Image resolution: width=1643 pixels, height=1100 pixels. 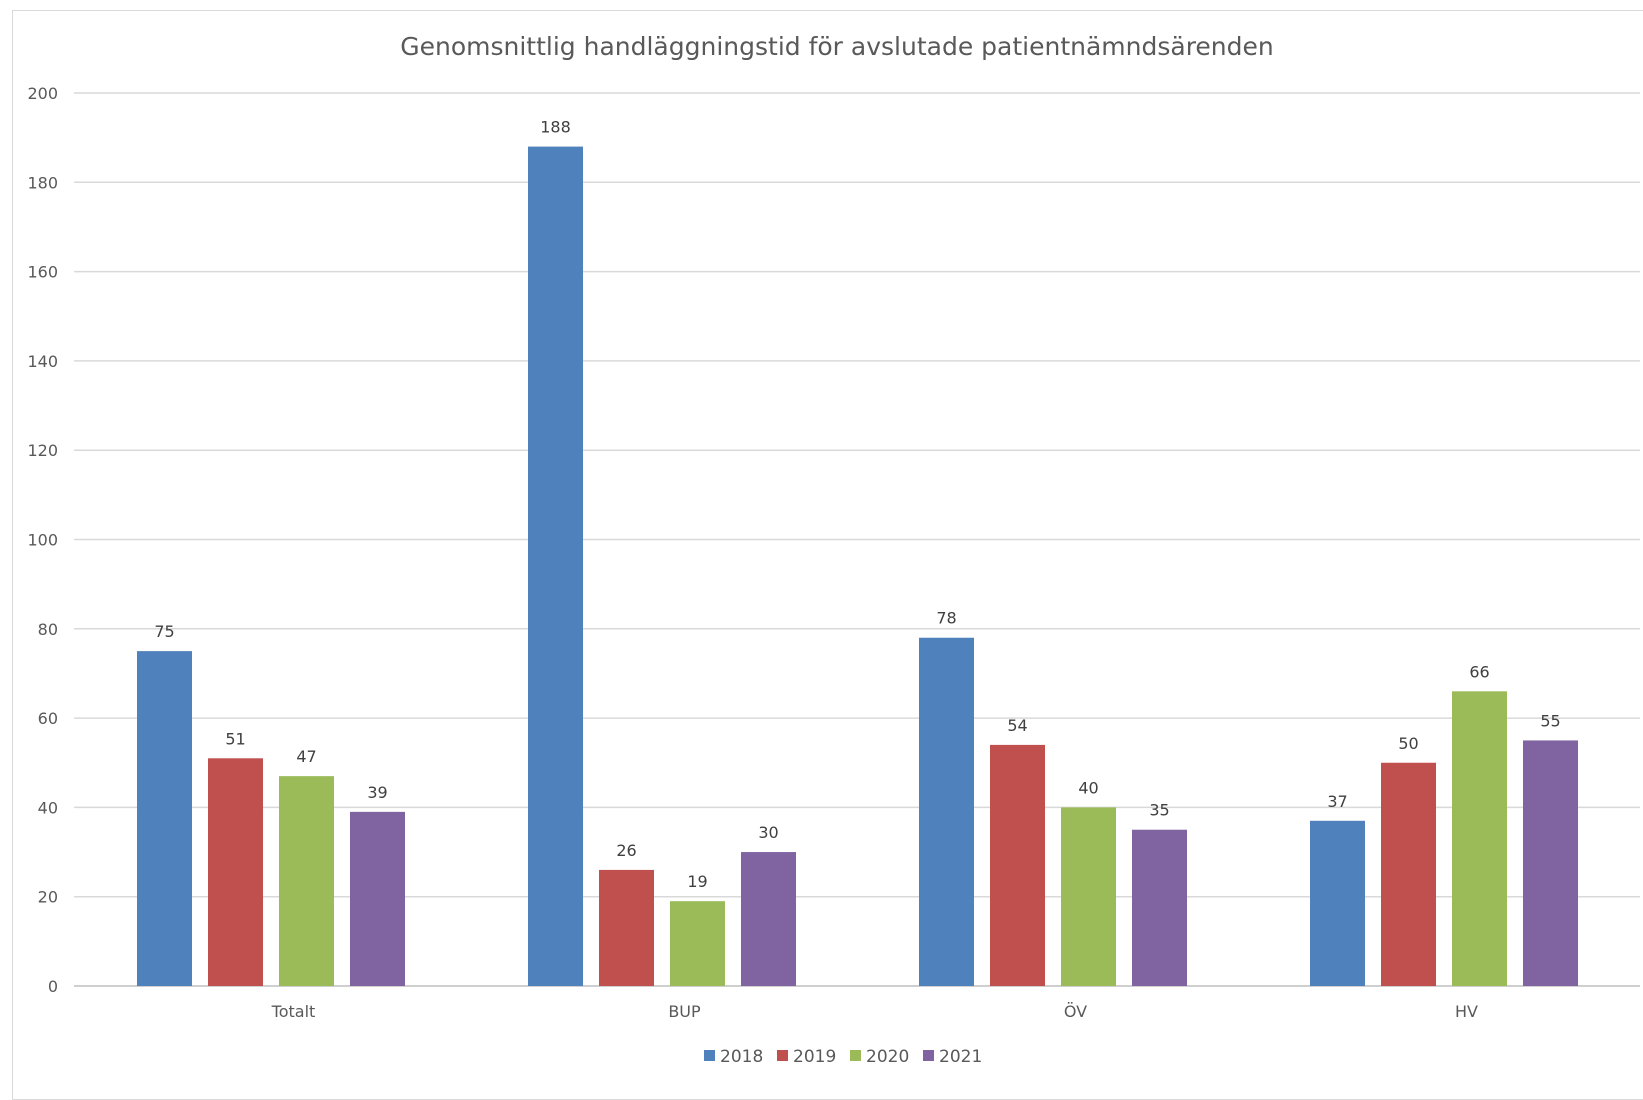 I want to click on data-label: 188, so click(x=555, y=127).